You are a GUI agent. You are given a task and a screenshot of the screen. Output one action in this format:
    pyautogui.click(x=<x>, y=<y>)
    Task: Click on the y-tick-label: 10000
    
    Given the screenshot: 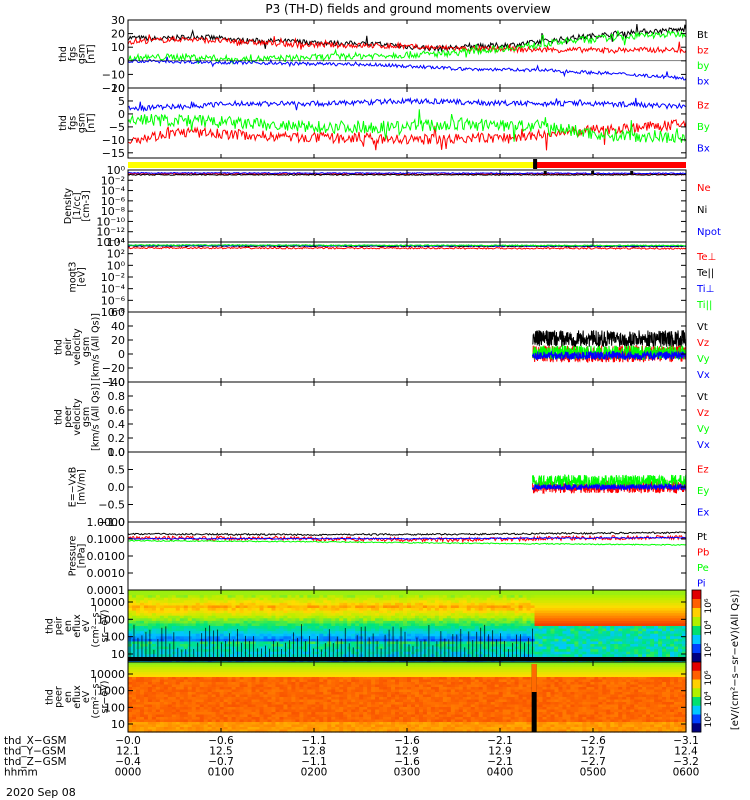 What is the action you would take?
    pyautogui.click(x=107, y=602)
    